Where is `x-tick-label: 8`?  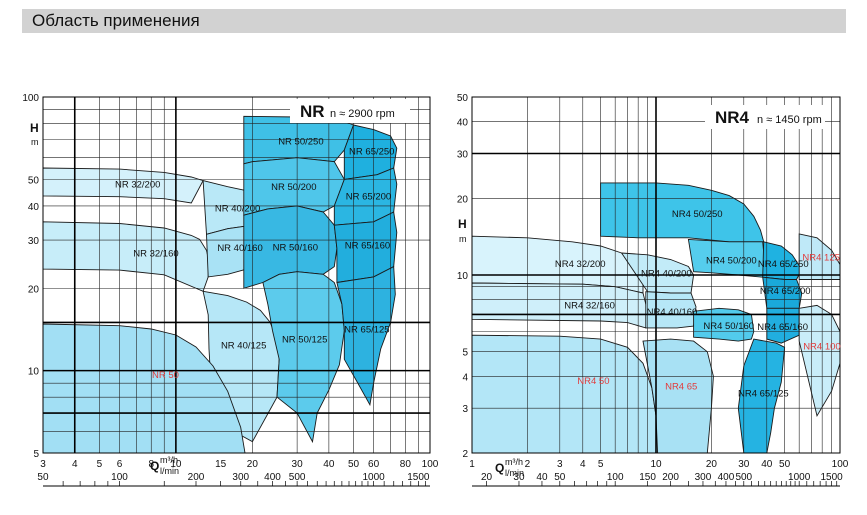
x-tick-label: 8 is located at coordinates (151, 464).